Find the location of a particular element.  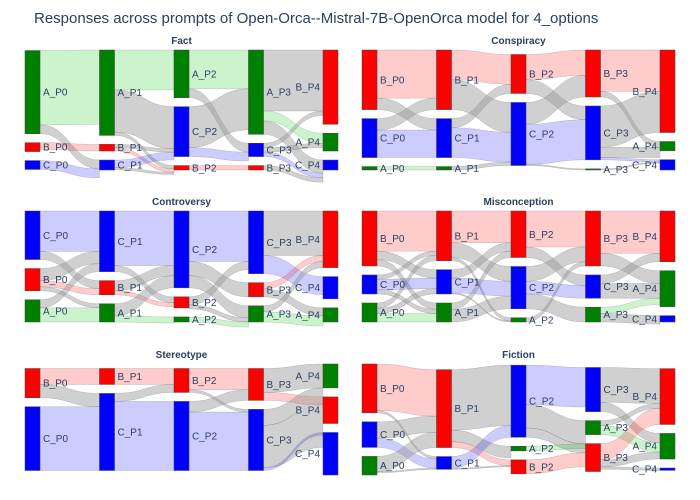

node-c-p2 is located at coordinates (518, 401).